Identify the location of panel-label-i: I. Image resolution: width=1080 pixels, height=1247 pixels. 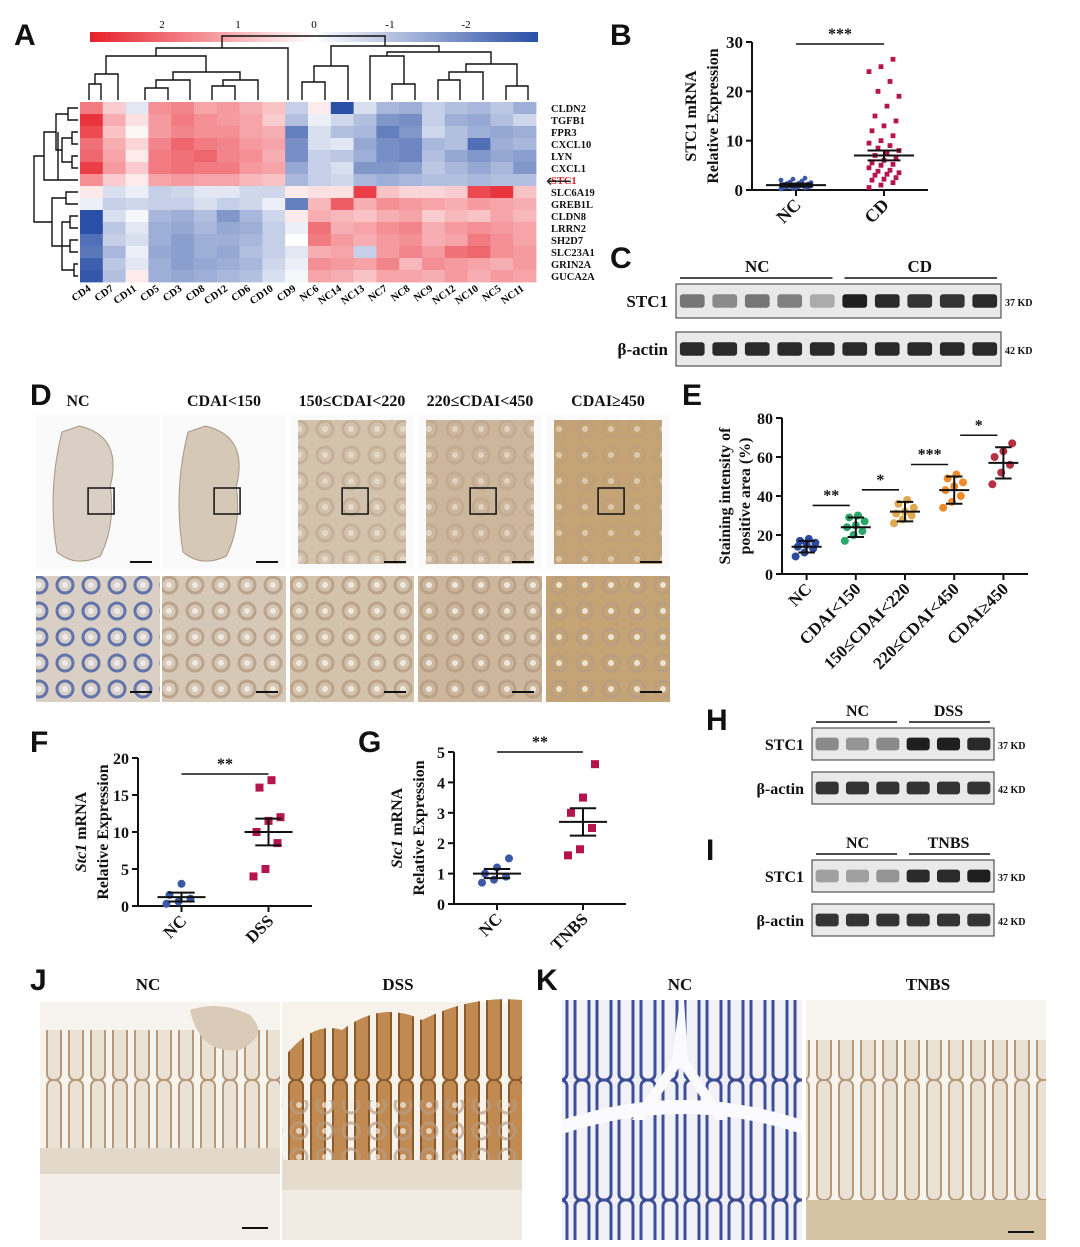
(710, 850).